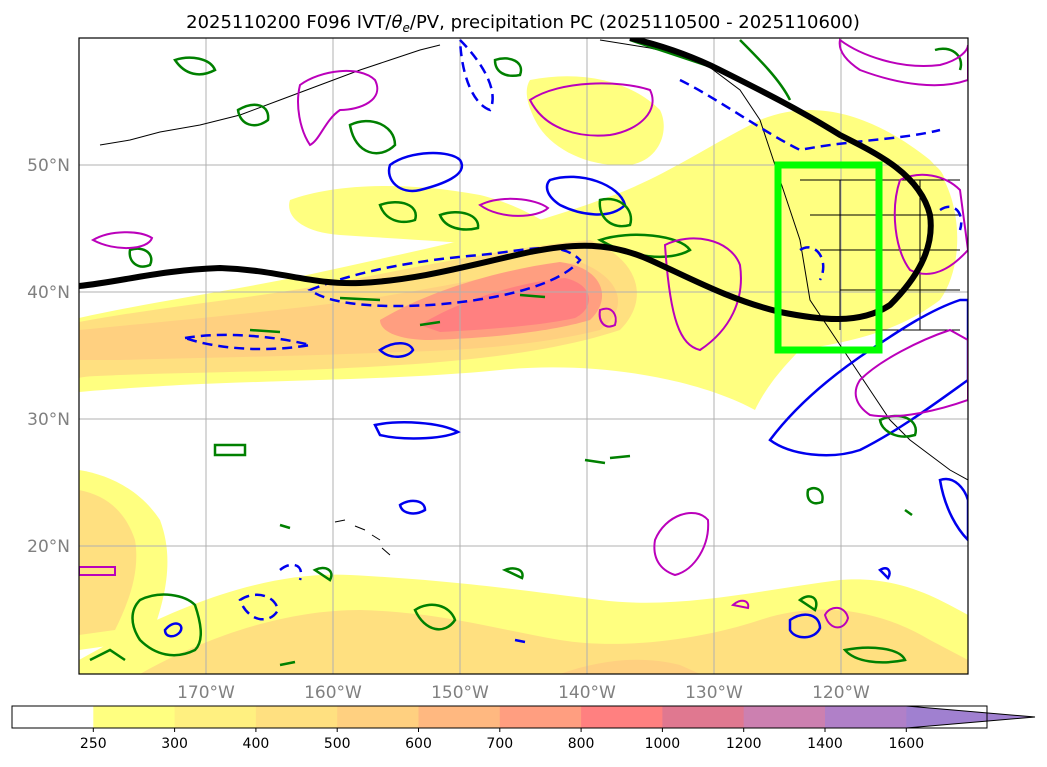  Describe the element at coordinates (333, 693) in the screenshot. I see `lon-label: 160°W` at that location.